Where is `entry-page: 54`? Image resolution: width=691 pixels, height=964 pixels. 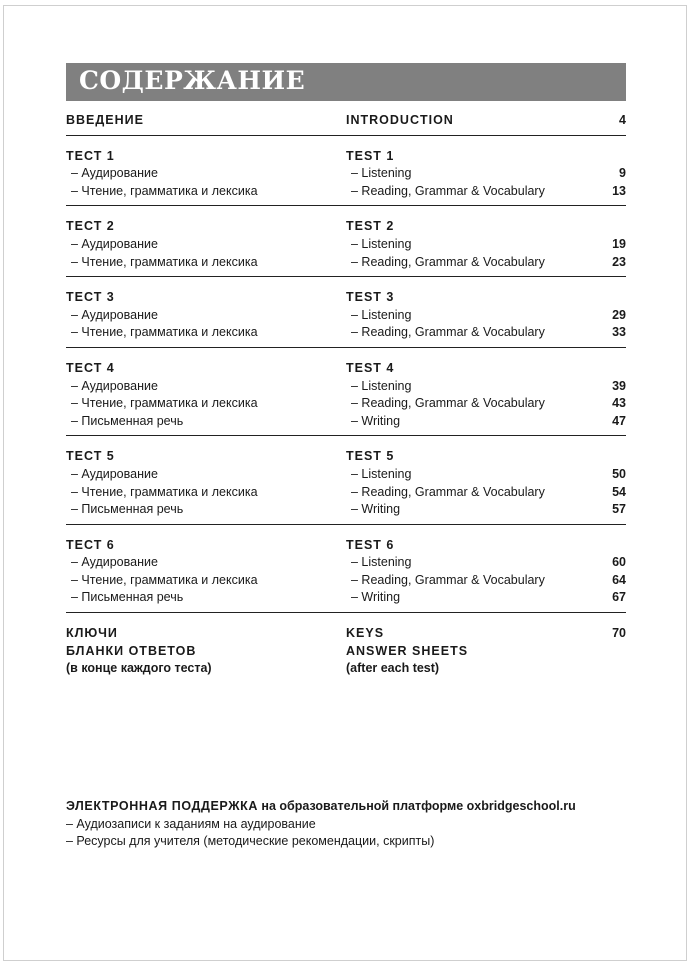
entry-page: 54 is located at coordinates (619, 491).